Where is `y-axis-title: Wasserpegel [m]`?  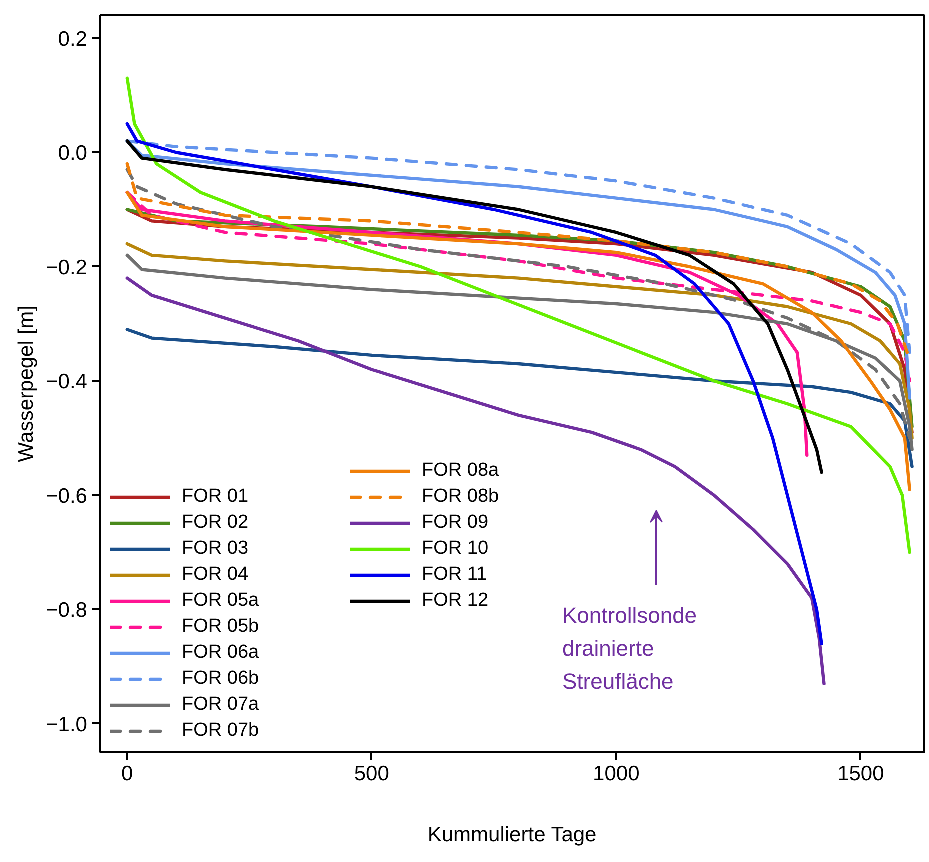 y-axis-title: Wasserpegel [m] is located at coordinates (26, 384).